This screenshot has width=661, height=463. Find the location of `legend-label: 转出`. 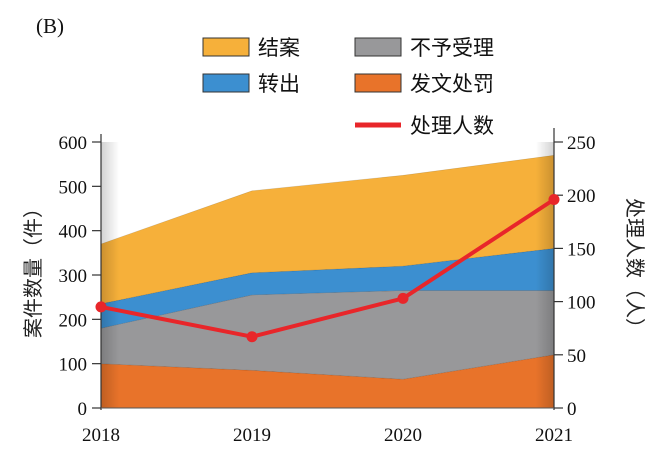

legend-label: 转出 is located at coordinates (279, 84).